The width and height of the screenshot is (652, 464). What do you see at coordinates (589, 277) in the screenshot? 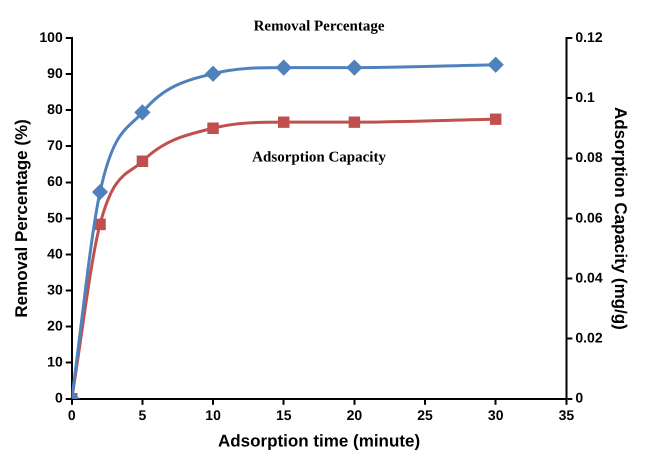
I see `y2-tick-label: 0.04` at bounding box center [589, 277].